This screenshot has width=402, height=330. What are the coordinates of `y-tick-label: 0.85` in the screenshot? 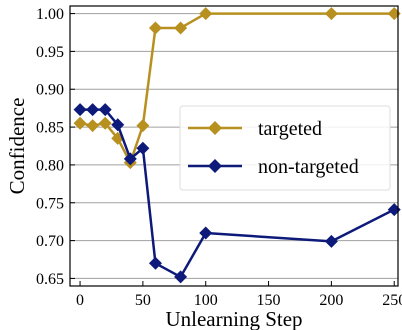 It's located at (50, 128).